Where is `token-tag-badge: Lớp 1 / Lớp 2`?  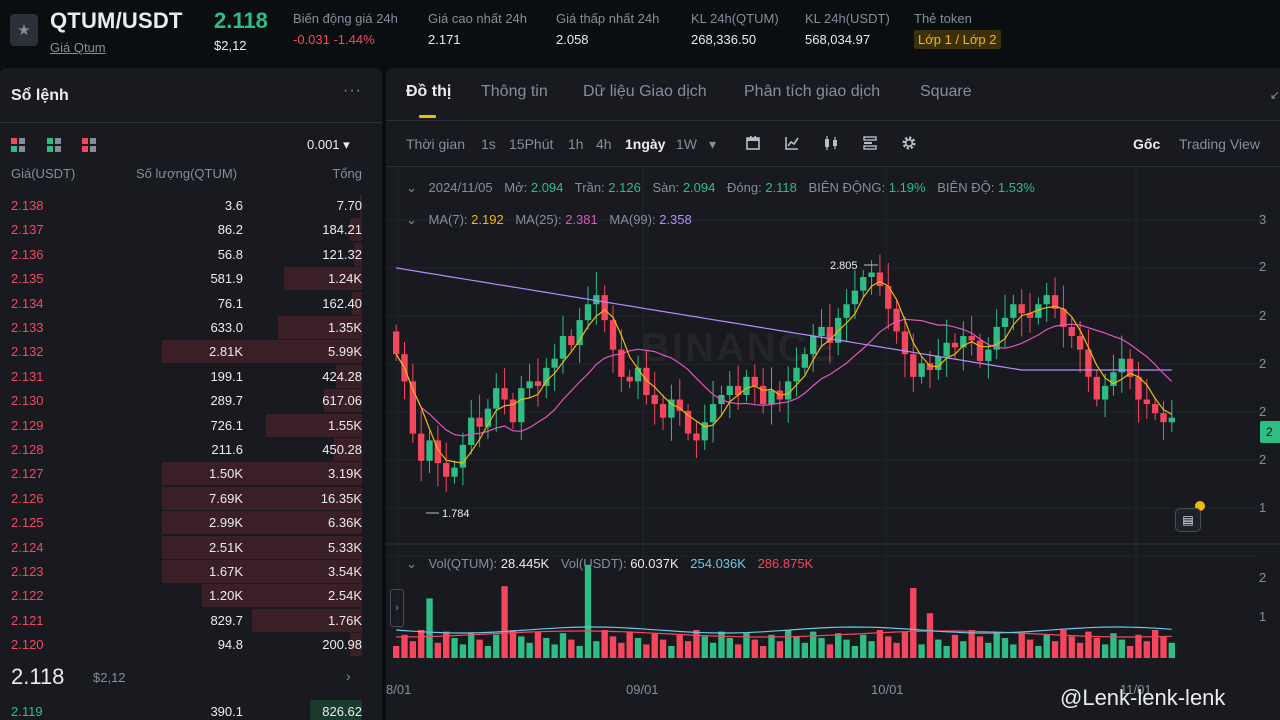
token-tag-badge: Lớp 1 / Lớp 2 is located at coordinates (957, 39).